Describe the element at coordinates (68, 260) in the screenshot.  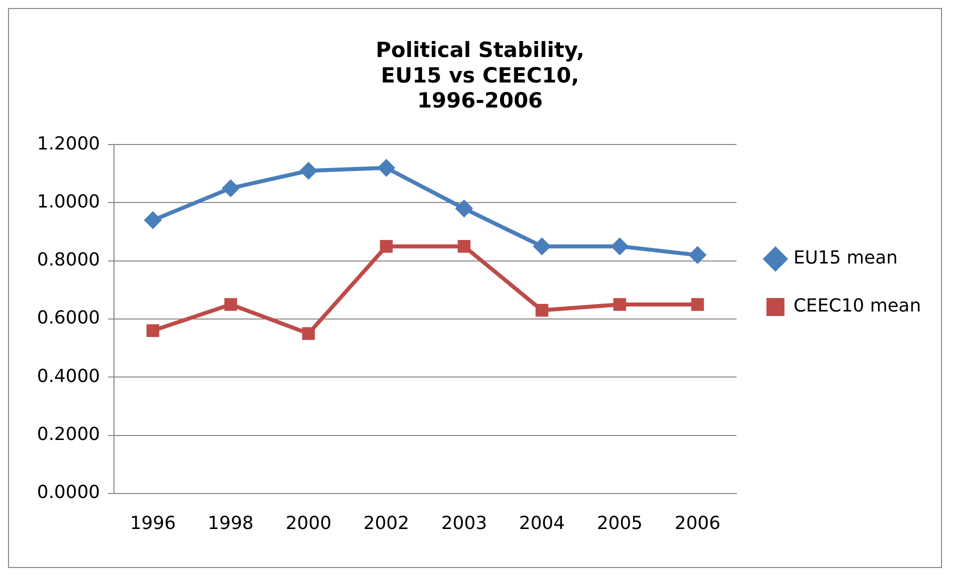
I see `y-tick-label: 0.8000` at that location.